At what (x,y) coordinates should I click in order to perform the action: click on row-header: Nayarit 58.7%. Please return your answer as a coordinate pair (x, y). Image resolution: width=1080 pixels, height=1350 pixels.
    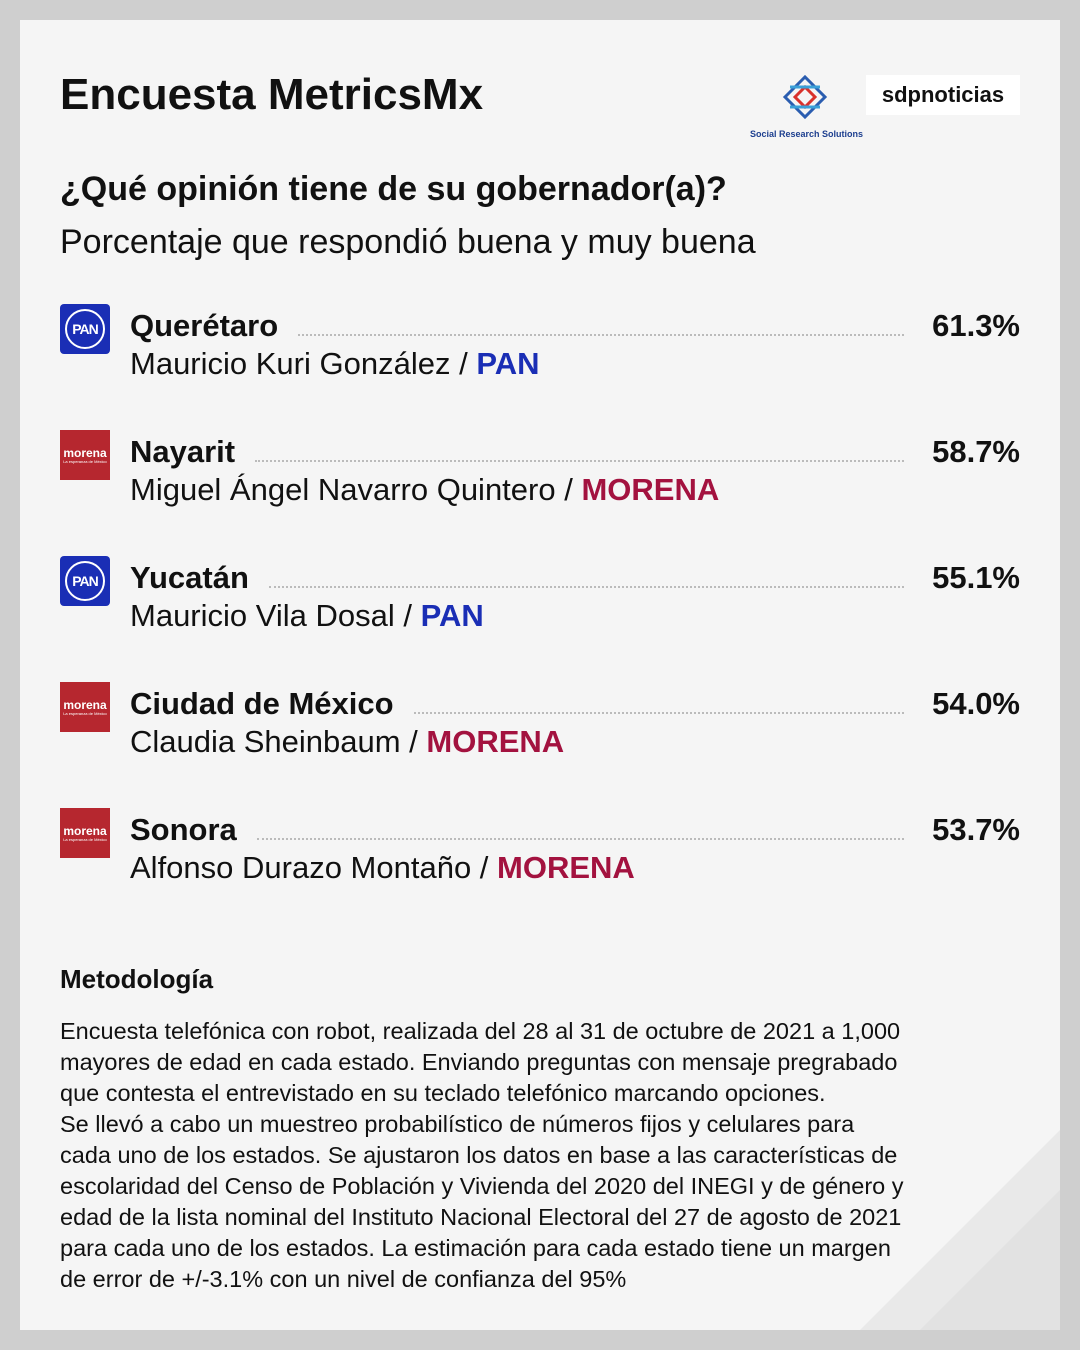
    Looking at the image, I should click on (575, 450).